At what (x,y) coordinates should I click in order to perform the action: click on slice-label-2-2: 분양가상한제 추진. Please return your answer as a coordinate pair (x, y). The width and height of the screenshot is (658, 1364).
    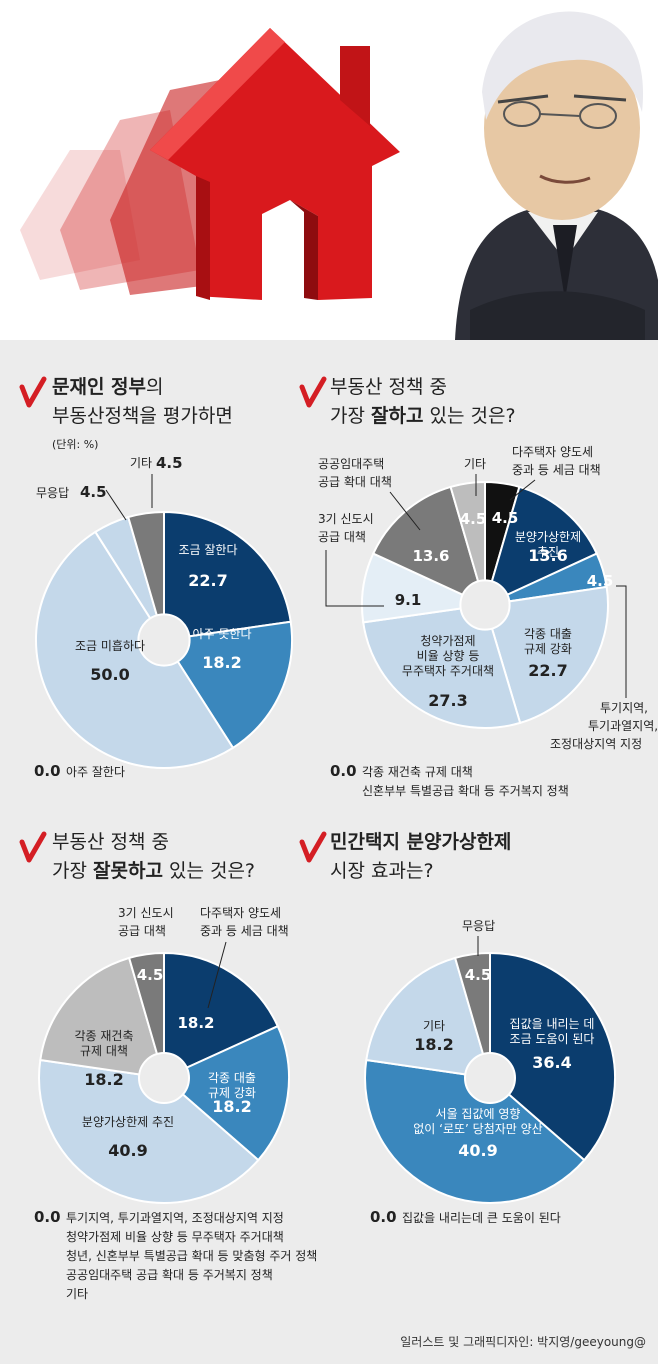
    Looking at the image, I should click on (128, 1122).